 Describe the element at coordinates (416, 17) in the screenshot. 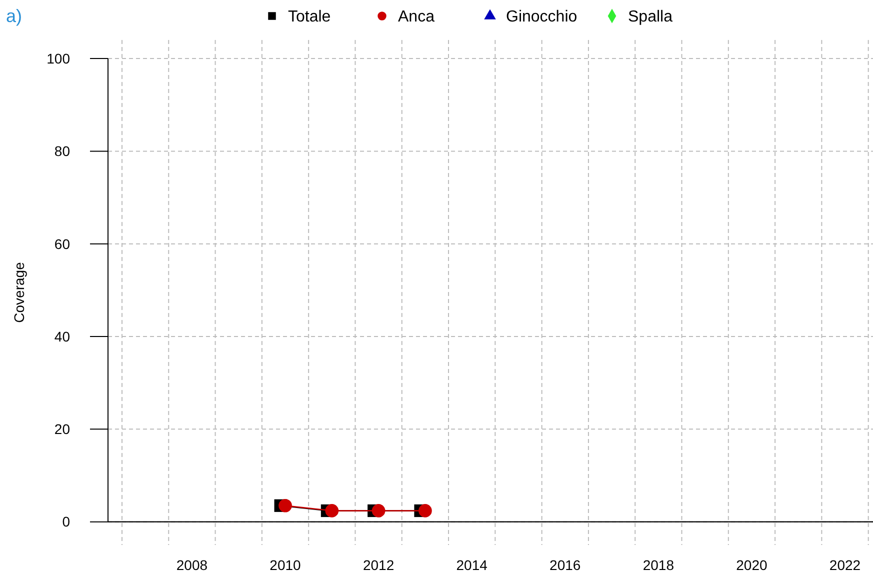

I see `legend-label: Anca` at that location.